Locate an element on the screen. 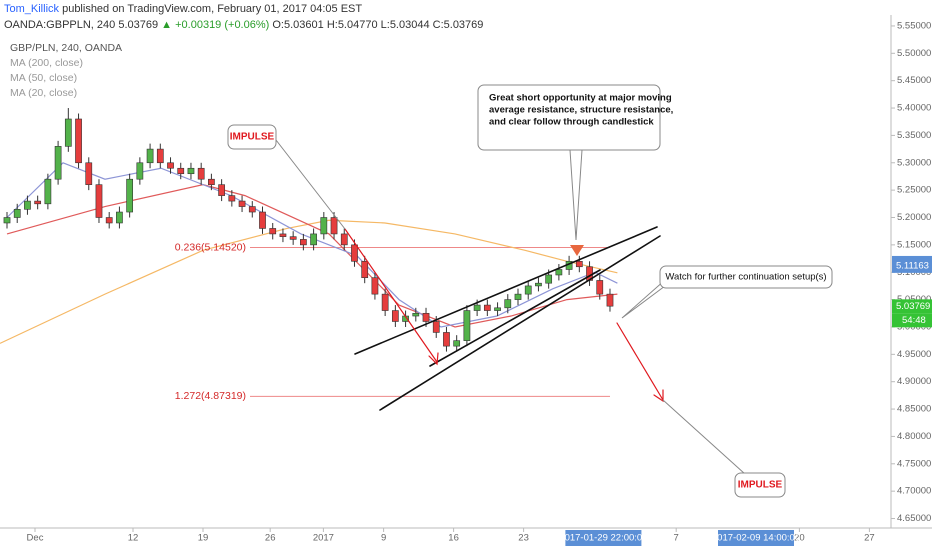  x-tick-label: 9 is located at coordinates (383, 538).